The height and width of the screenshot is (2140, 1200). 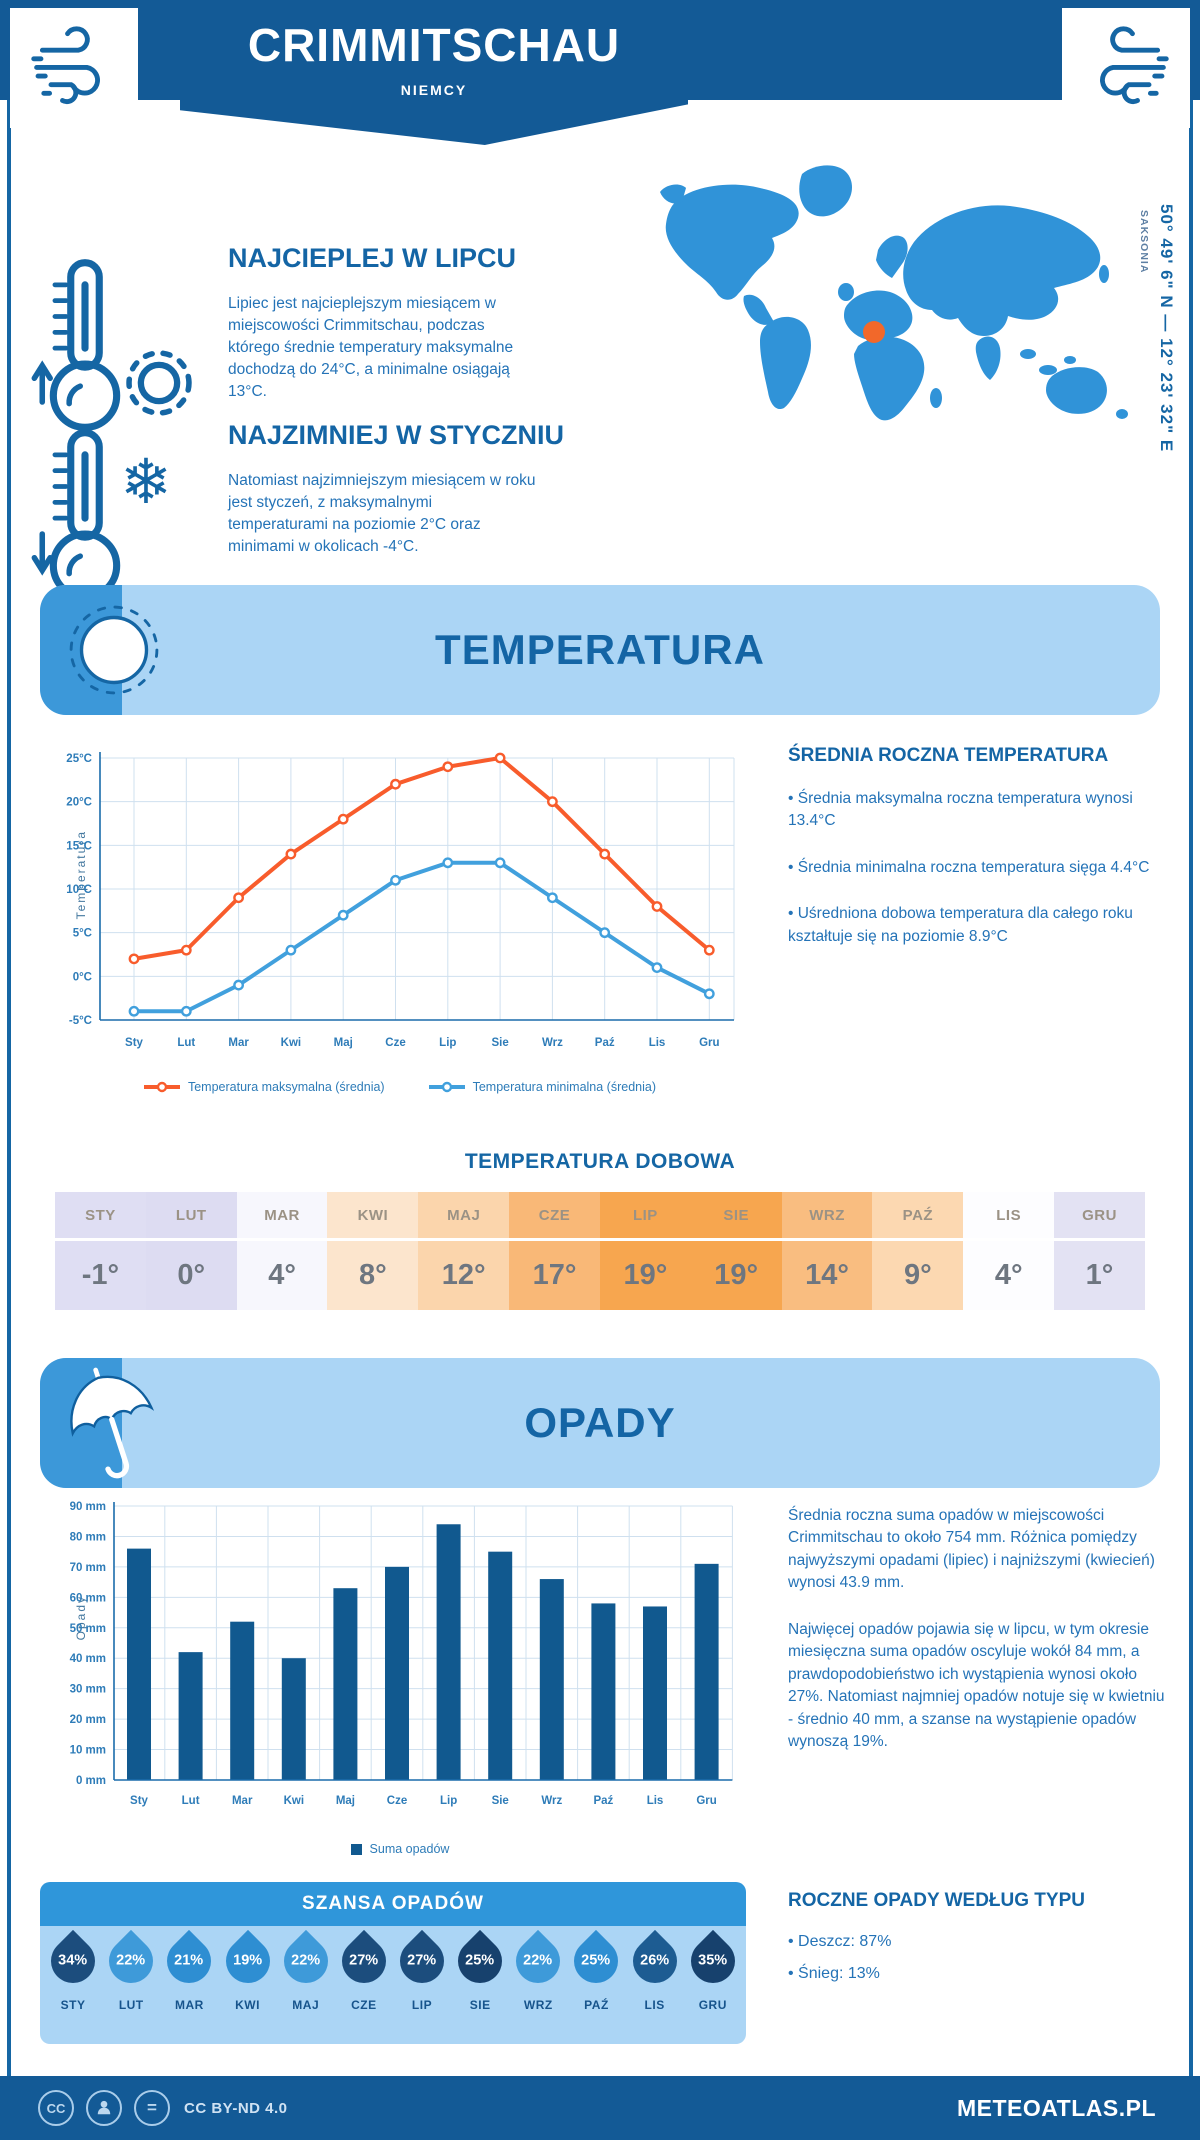 I want to click on region-label: SAKSONIA, so click(x=1144, y=242).